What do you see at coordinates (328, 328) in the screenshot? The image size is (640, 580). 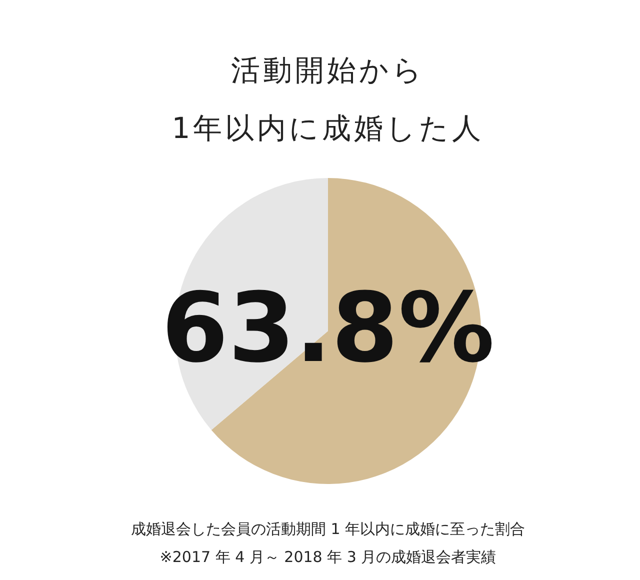 I see `data-label: 63.8%` at bounding box center [328, 328].